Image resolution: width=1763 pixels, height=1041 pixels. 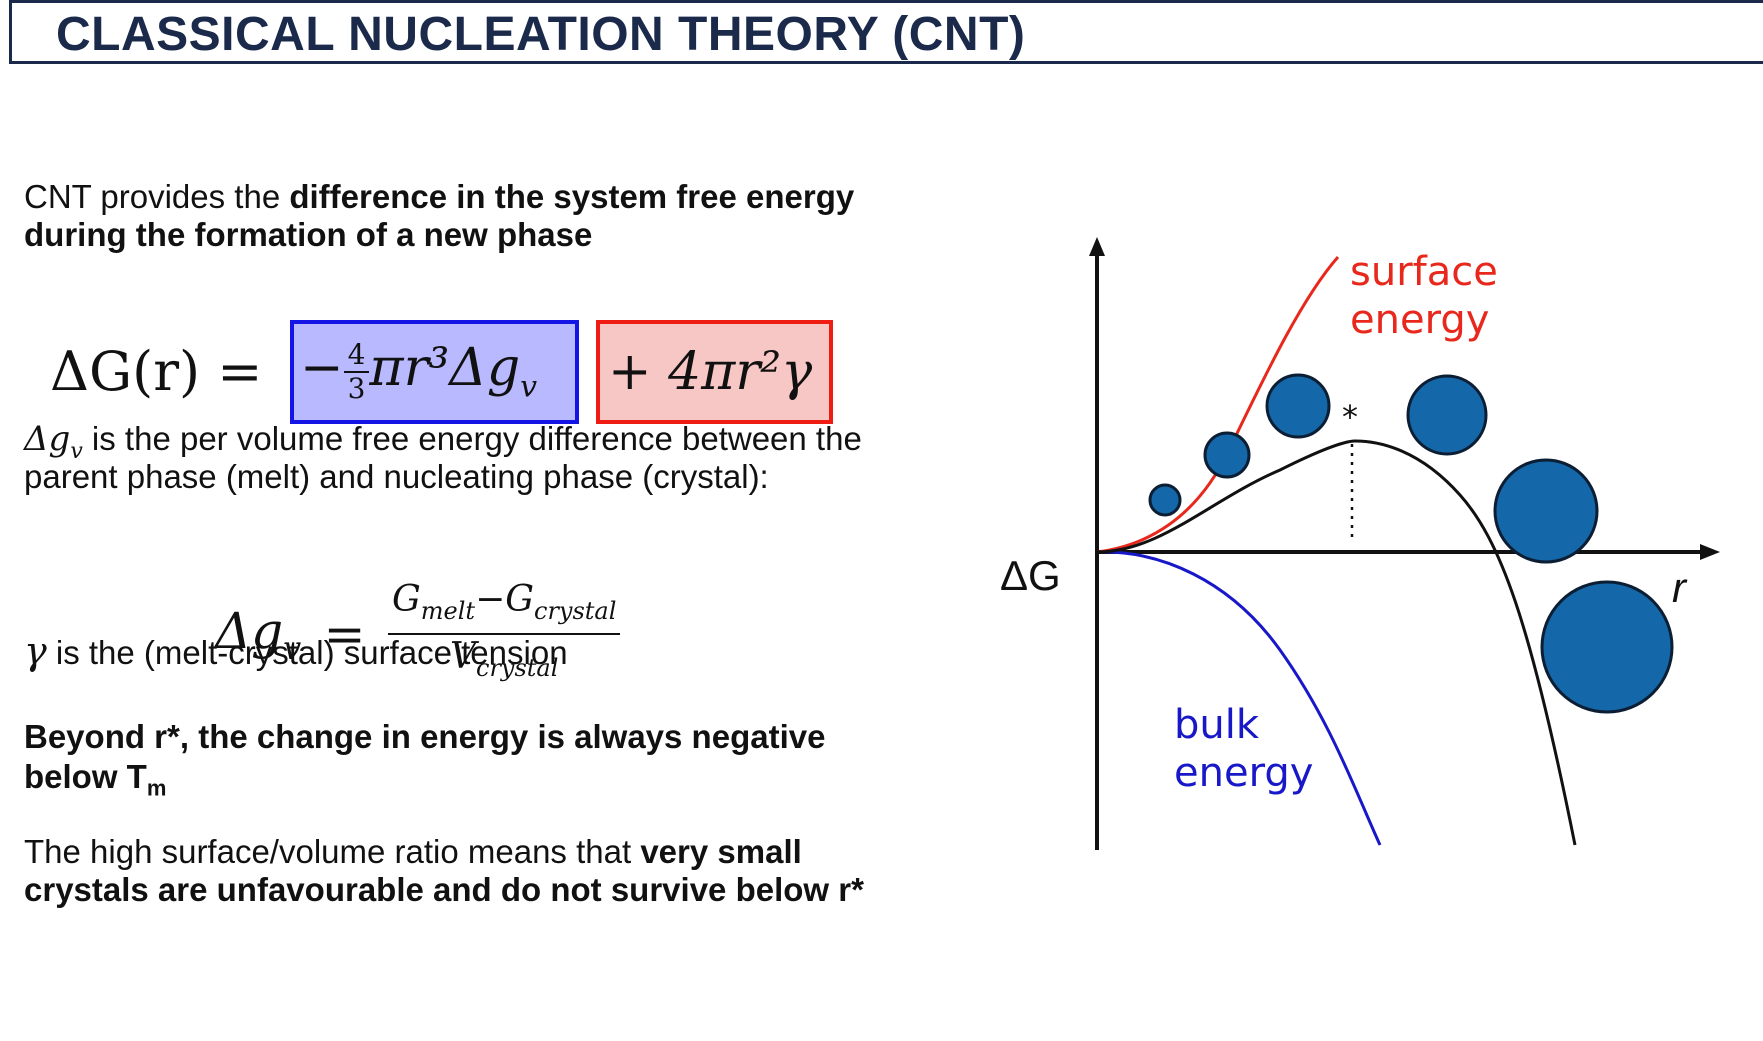 I want to click on x-axis-label: r, so click(x=1680, y=587).